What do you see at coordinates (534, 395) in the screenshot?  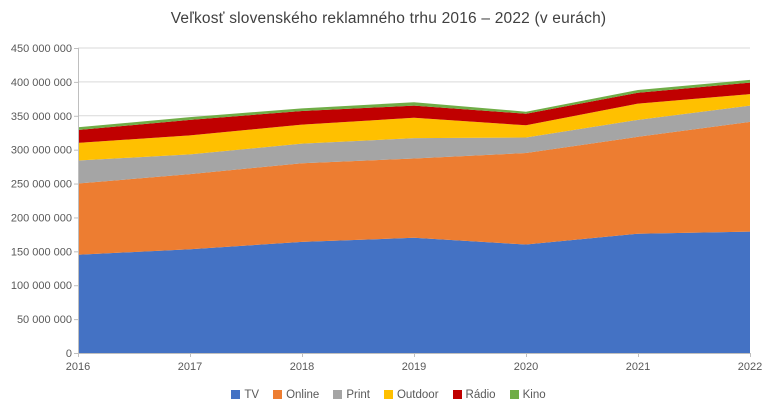 I see `legend-label: Kino` at bounding box center [534, 395].